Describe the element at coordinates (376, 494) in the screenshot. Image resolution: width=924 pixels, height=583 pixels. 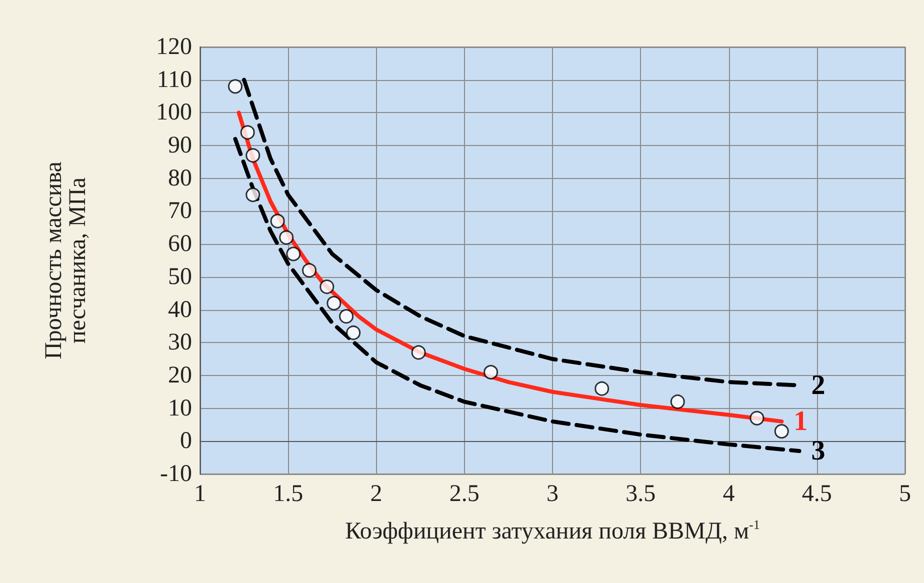
I see `x-tick-label: 2` at that location.